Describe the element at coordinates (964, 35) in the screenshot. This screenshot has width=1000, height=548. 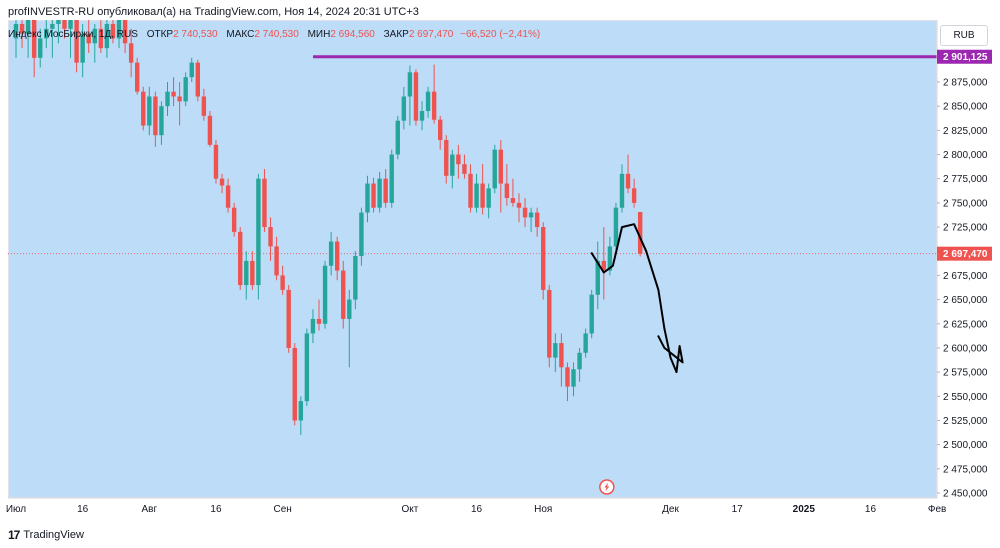
I see `currency-button: RUB` at that location.